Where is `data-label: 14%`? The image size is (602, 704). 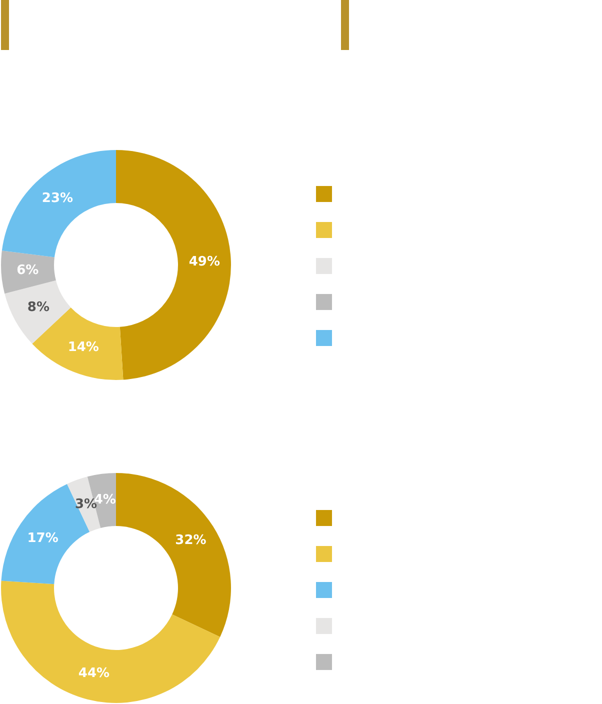 data-label: 14% is located at coordinates (83, 347).